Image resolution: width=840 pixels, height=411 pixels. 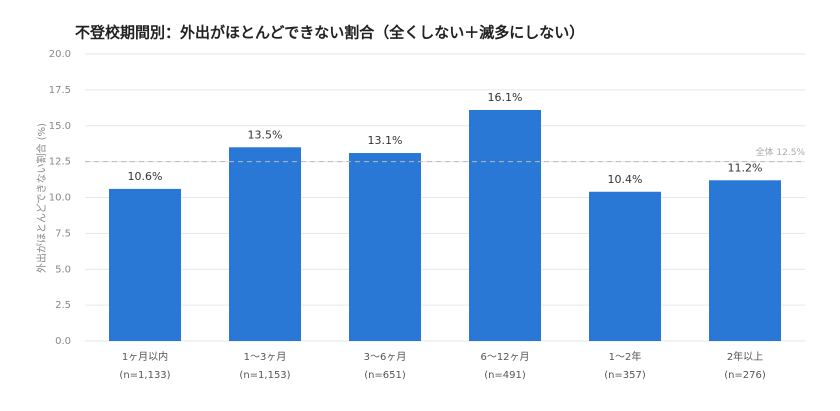 I want to click on y-tick-label: 17.5, so click(x=60, y=90).